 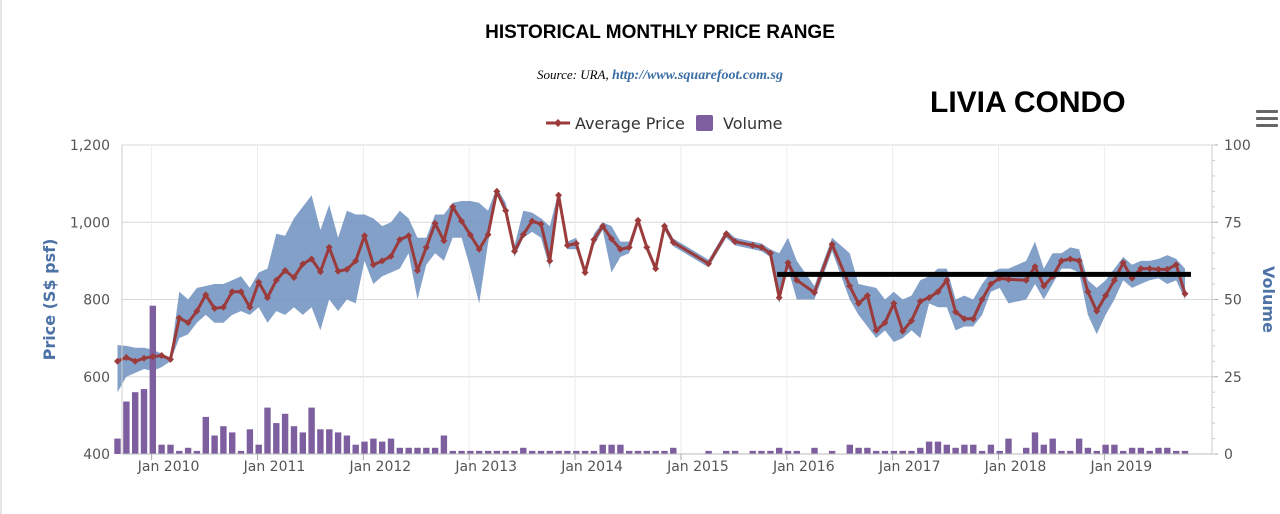 I want to click on y2-tick-label: 0, so click(x=1228, y=455).